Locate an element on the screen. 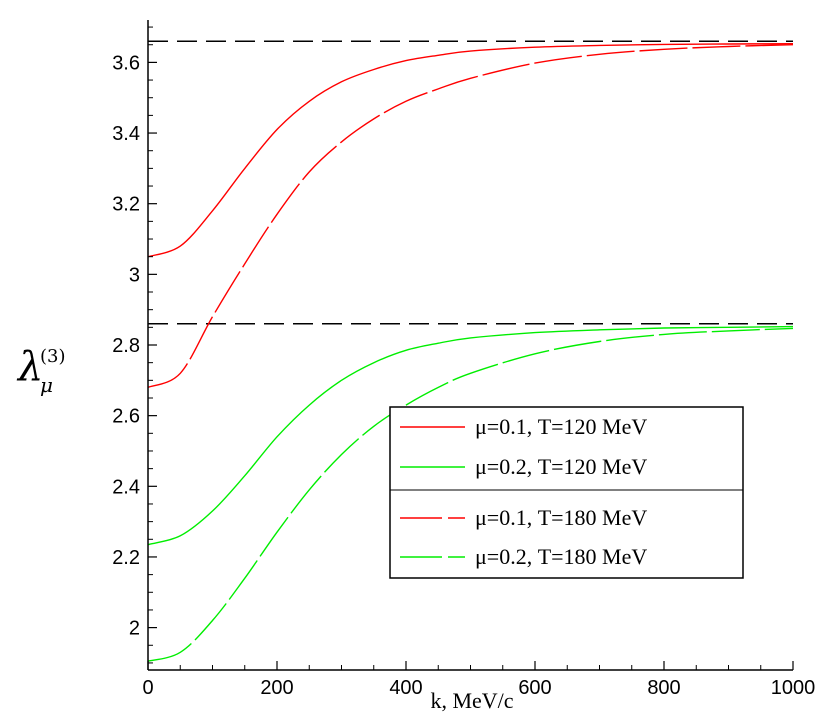 Image resolution: width=830 pixels, height=720 pixels. y-ticks: 2 2.2 2.4 2.6 2.8 3 3.2 3.4 3.6 is located at coordinates (134, 345).